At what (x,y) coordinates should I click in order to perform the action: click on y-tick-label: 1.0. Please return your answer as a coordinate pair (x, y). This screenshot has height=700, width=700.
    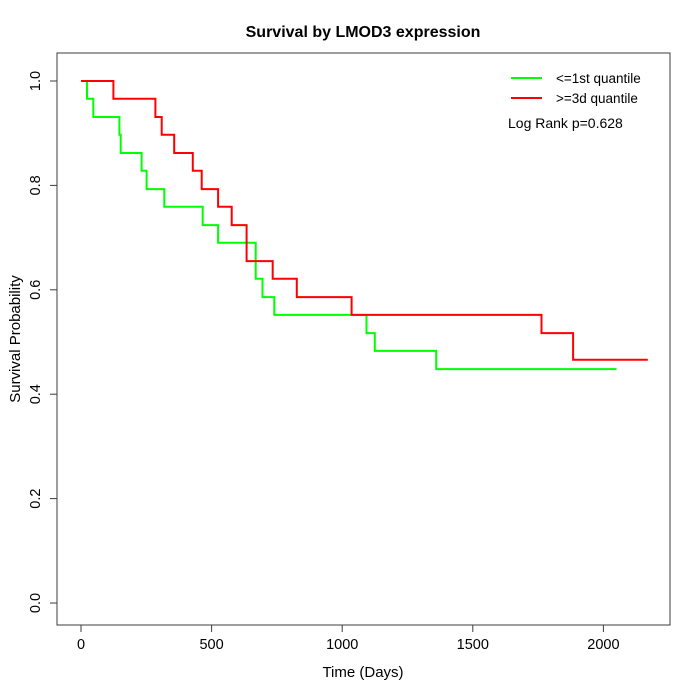
    Looking at the image, I should click on (36, 81).